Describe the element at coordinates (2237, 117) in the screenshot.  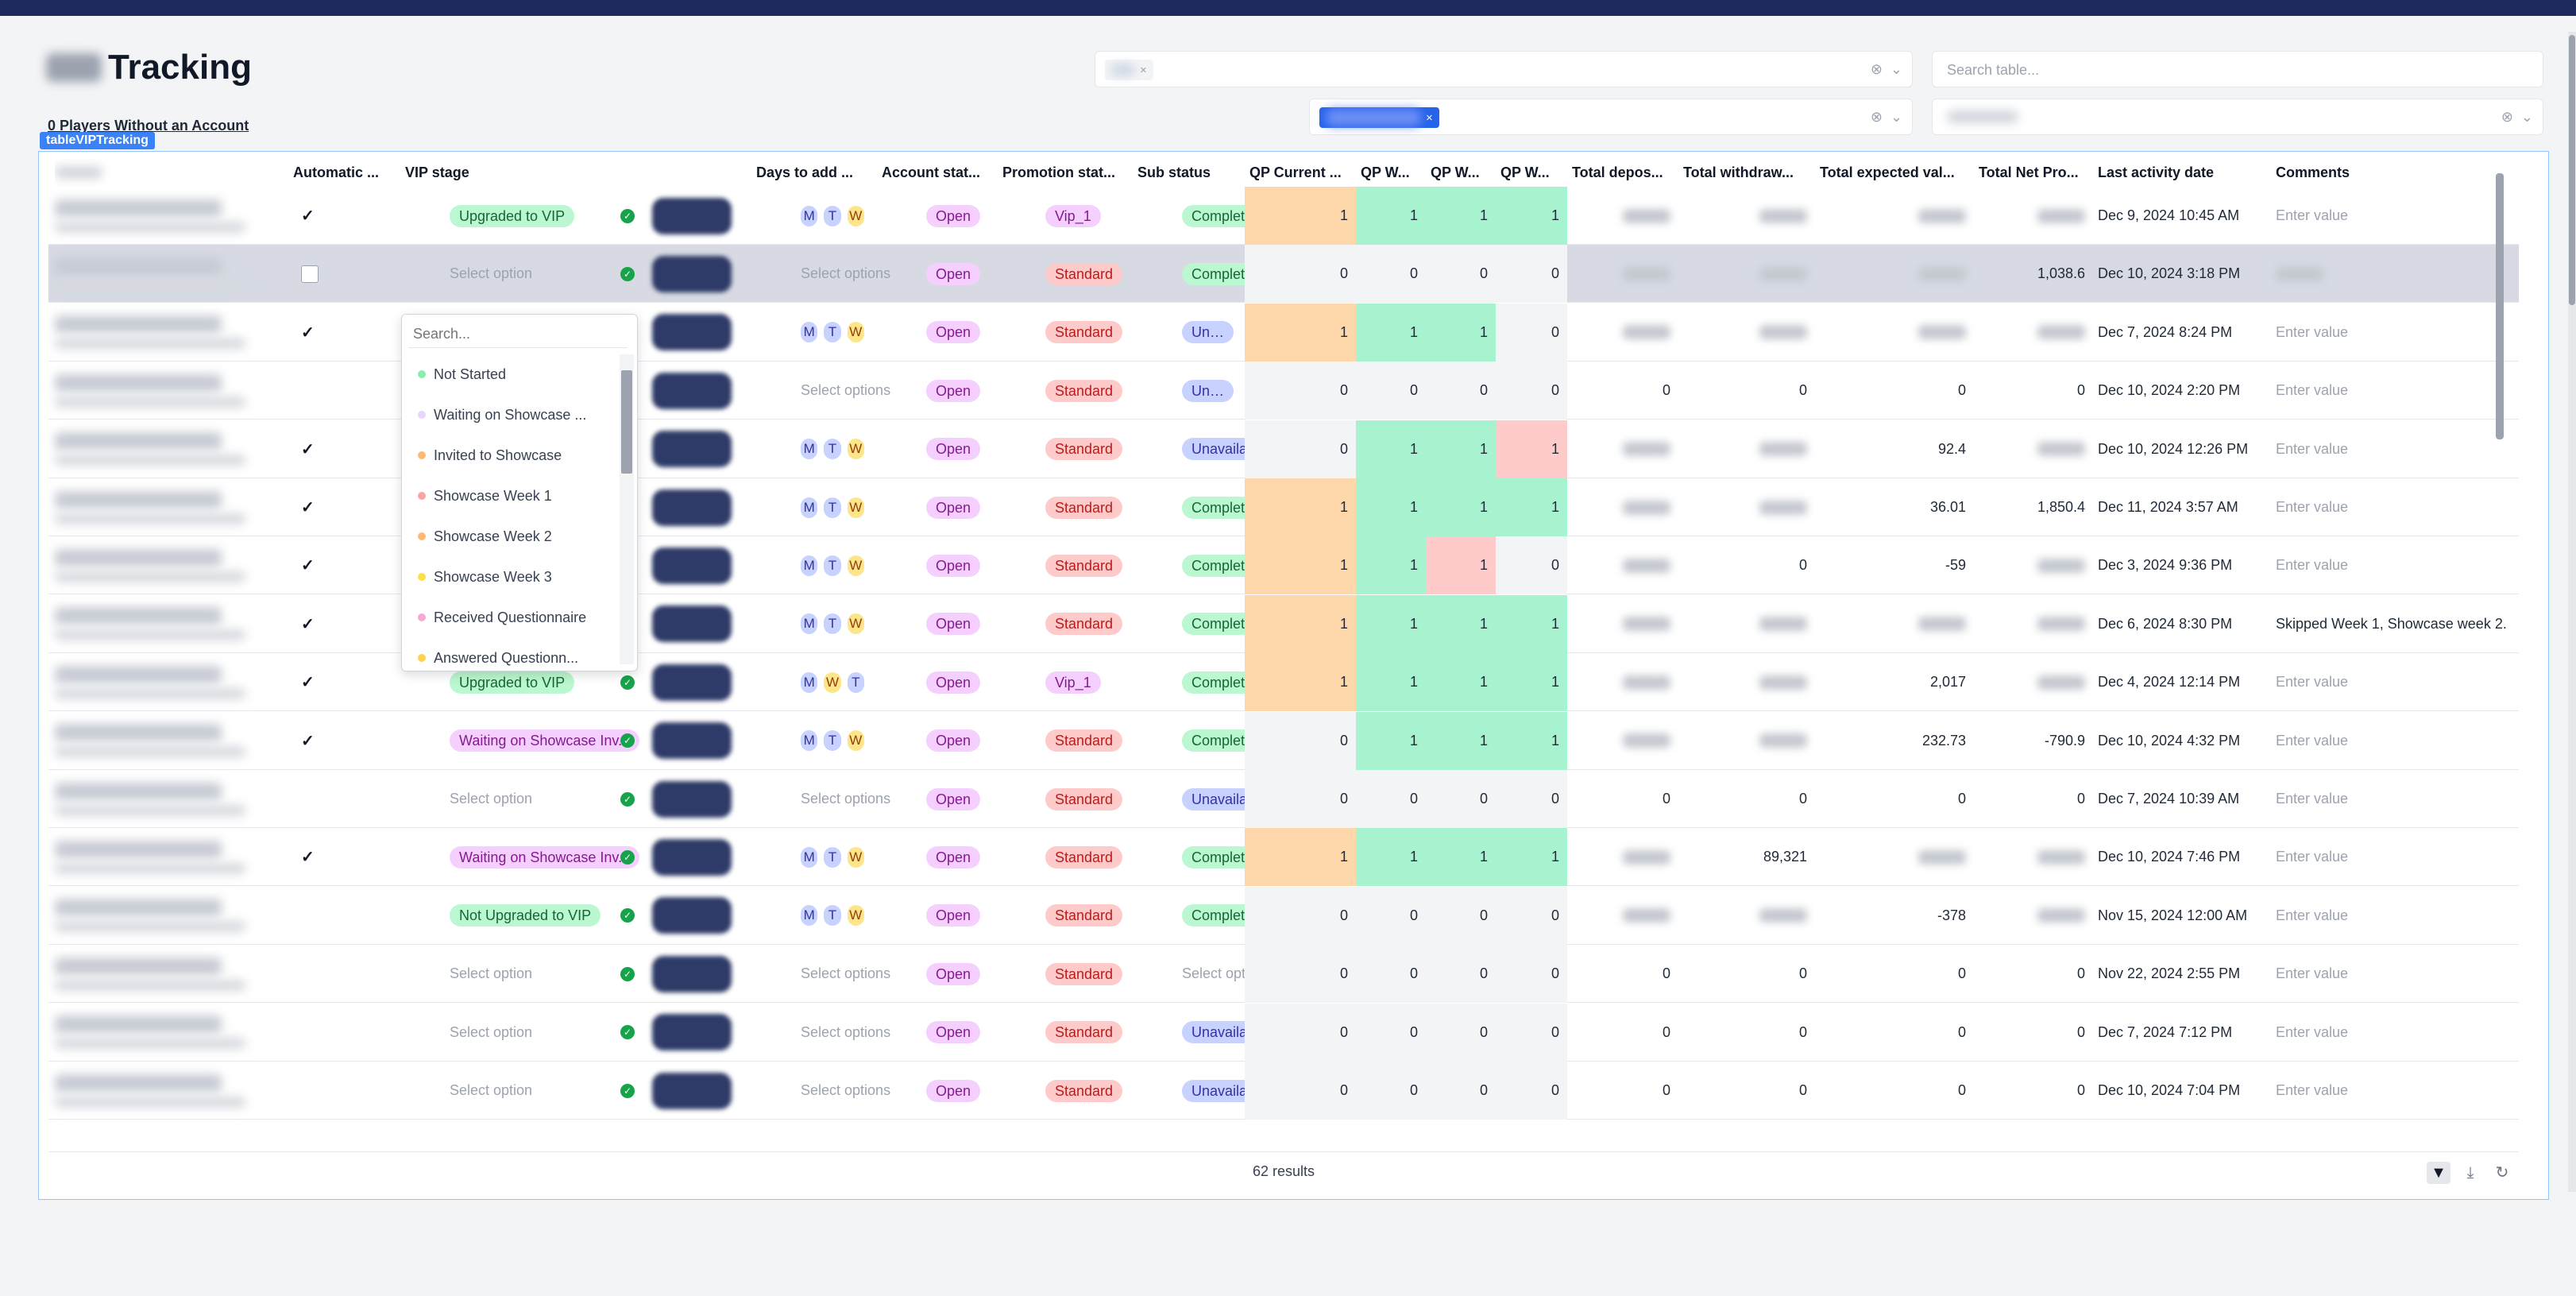
I see `filter-select-3: ⊗ ⌄` at that location.